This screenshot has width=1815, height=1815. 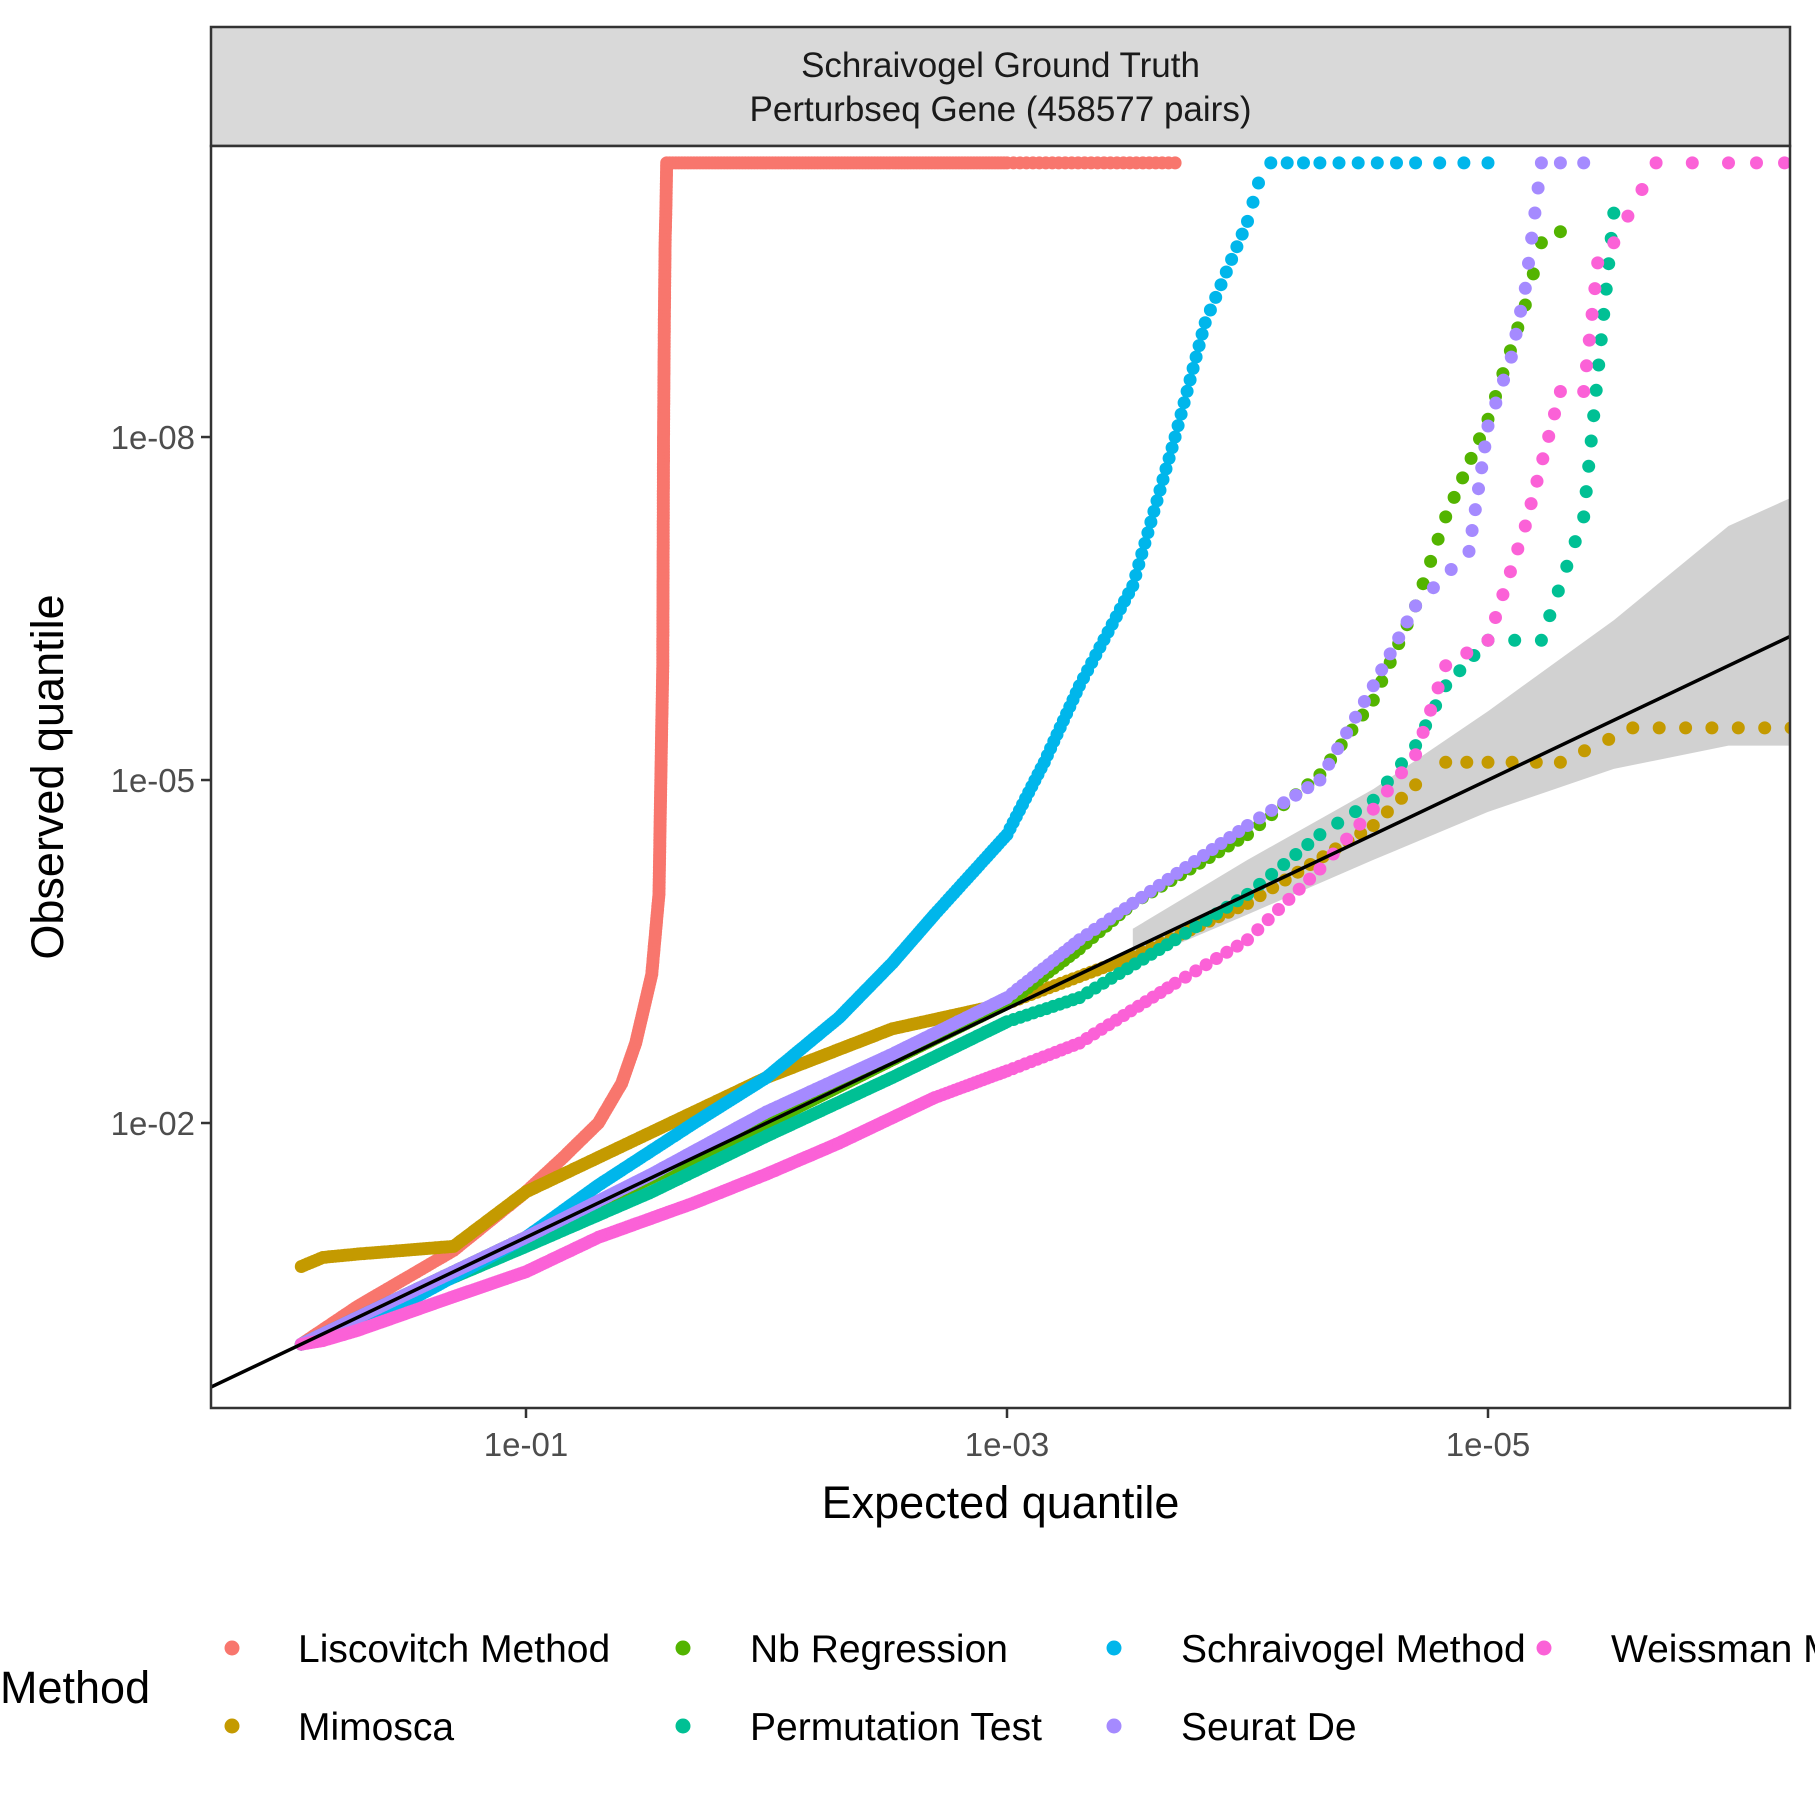 I want to click on legend-item-nb-regression: Nb Regression, so click(x=841, y=1649).